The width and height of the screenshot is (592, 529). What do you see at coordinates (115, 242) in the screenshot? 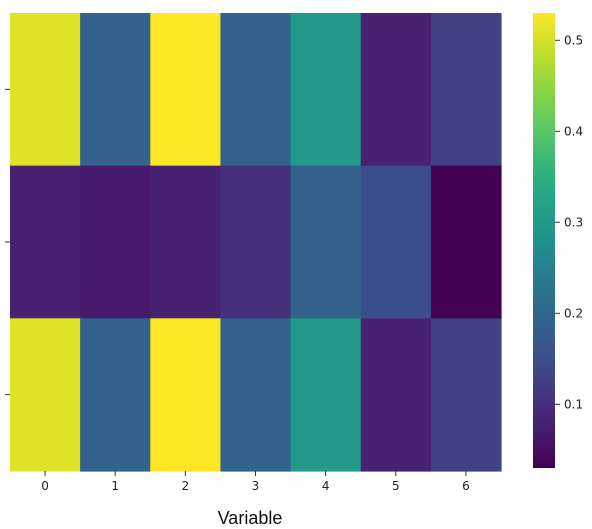
I see `heatmap-cell-r1-c1` at bounding box center [115, 242].